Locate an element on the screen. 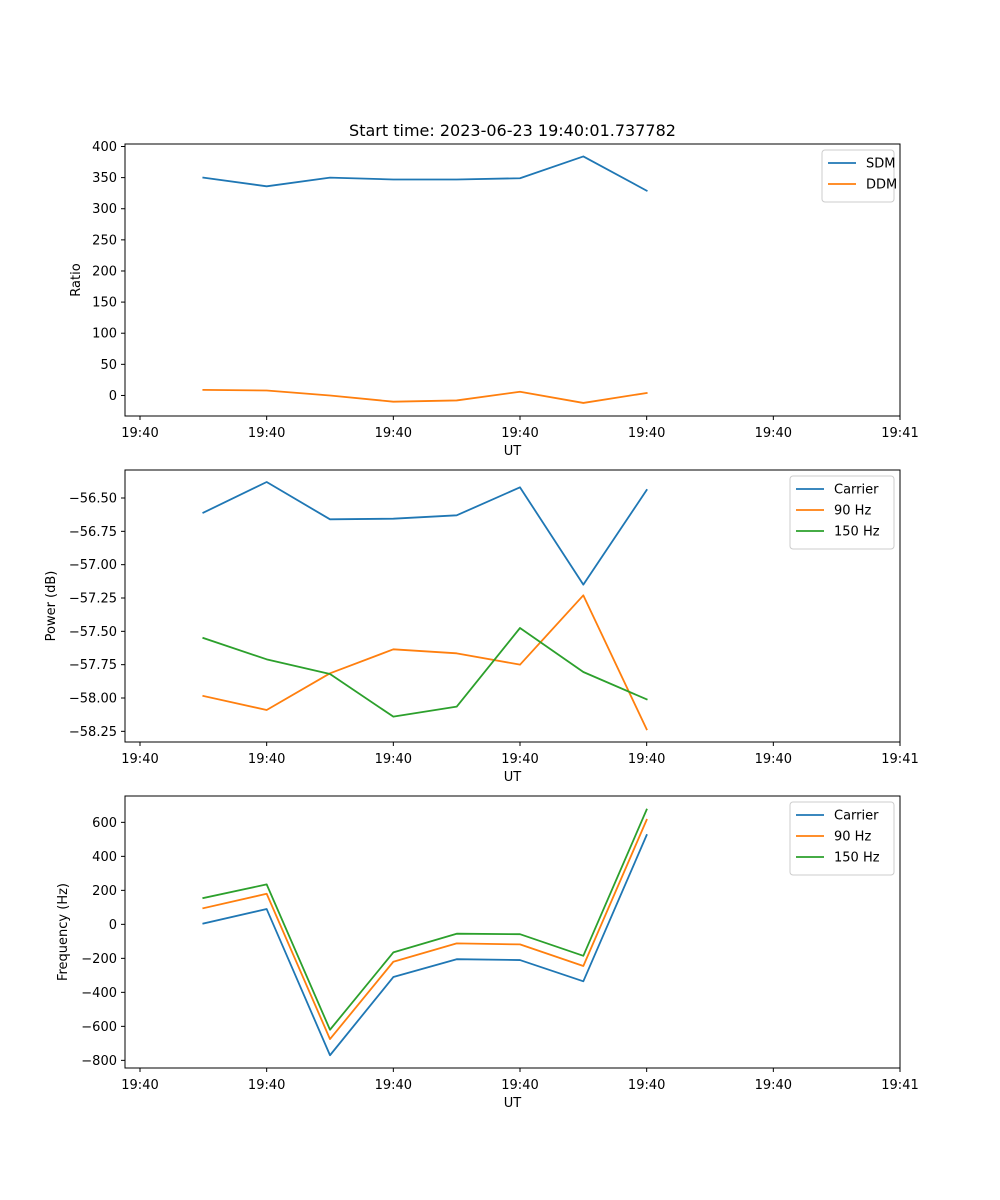 This screenshot has width=1000, height=1200. y-tick-label: 250 is located at coordinates (104, 240).